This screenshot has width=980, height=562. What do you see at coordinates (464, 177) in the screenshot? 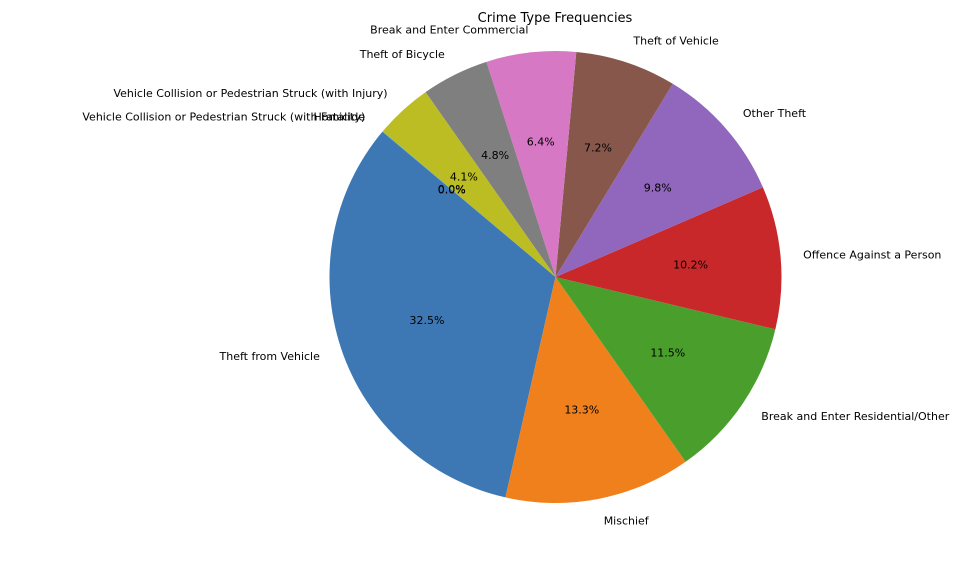
I see `slice-percent-vehicle-collision-or-pedestrian-struck-with-injury: 4.1%` at bounding box center [464, 177].